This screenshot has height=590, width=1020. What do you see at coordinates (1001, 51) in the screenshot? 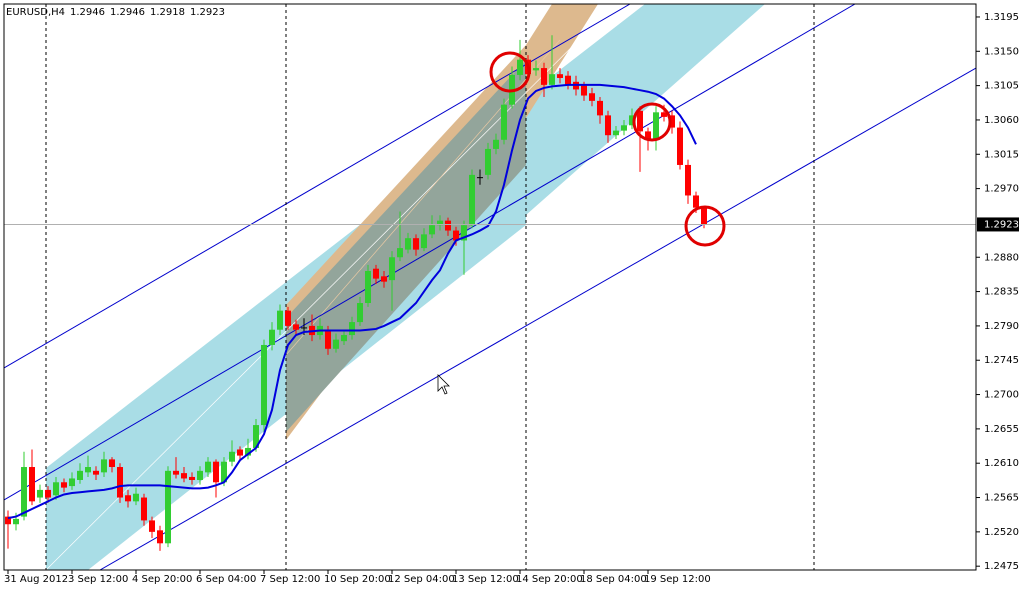
I see `y-tick-label: 1.3150` at bounding box center [1001, 51].